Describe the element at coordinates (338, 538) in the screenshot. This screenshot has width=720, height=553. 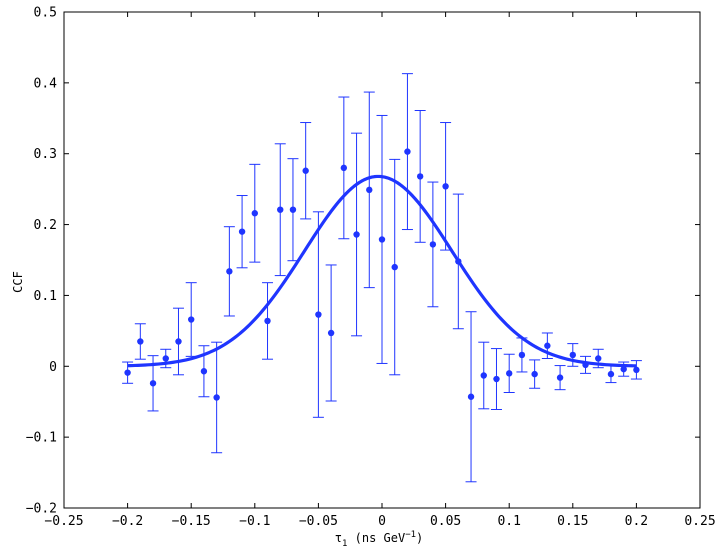
I see `x-axis-label-symbol: τ` at that location.